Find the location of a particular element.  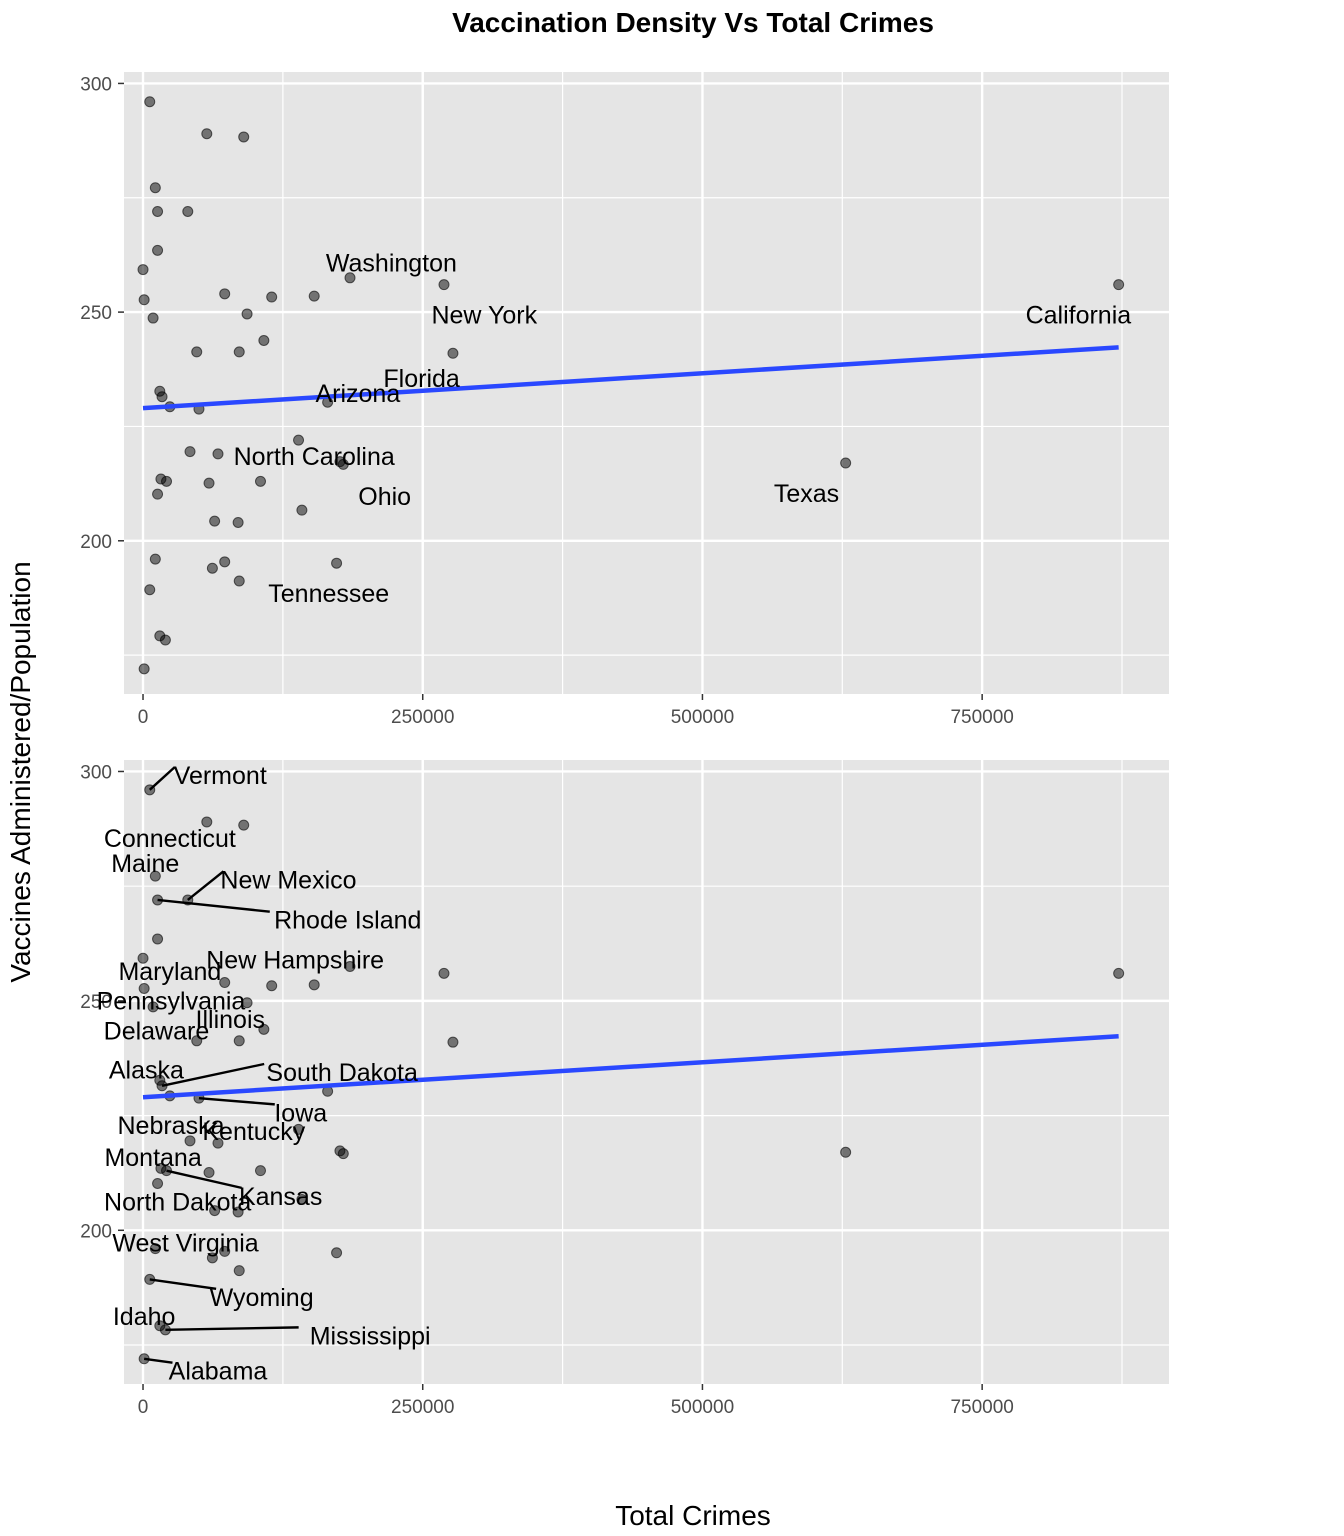

point-label: Idaho is located at coordinates (144, 1317).